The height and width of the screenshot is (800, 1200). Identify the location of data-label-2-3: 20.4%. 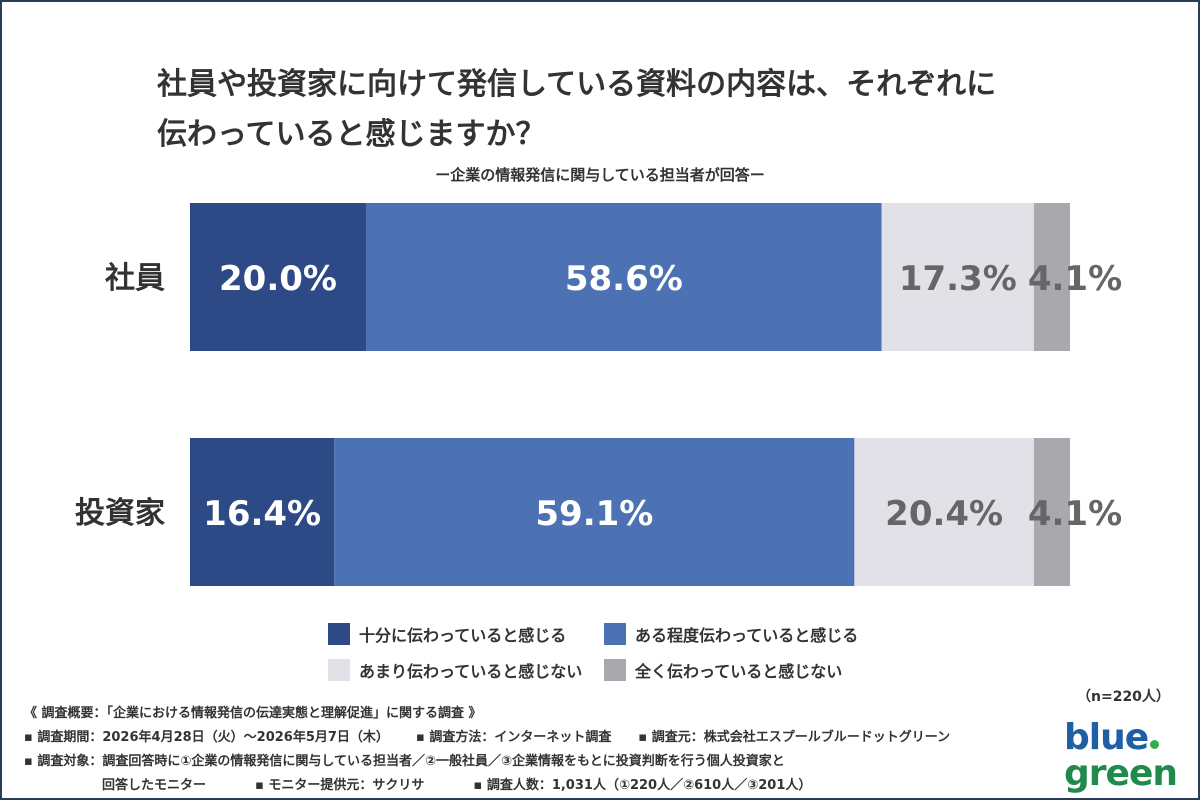
(944, 514).